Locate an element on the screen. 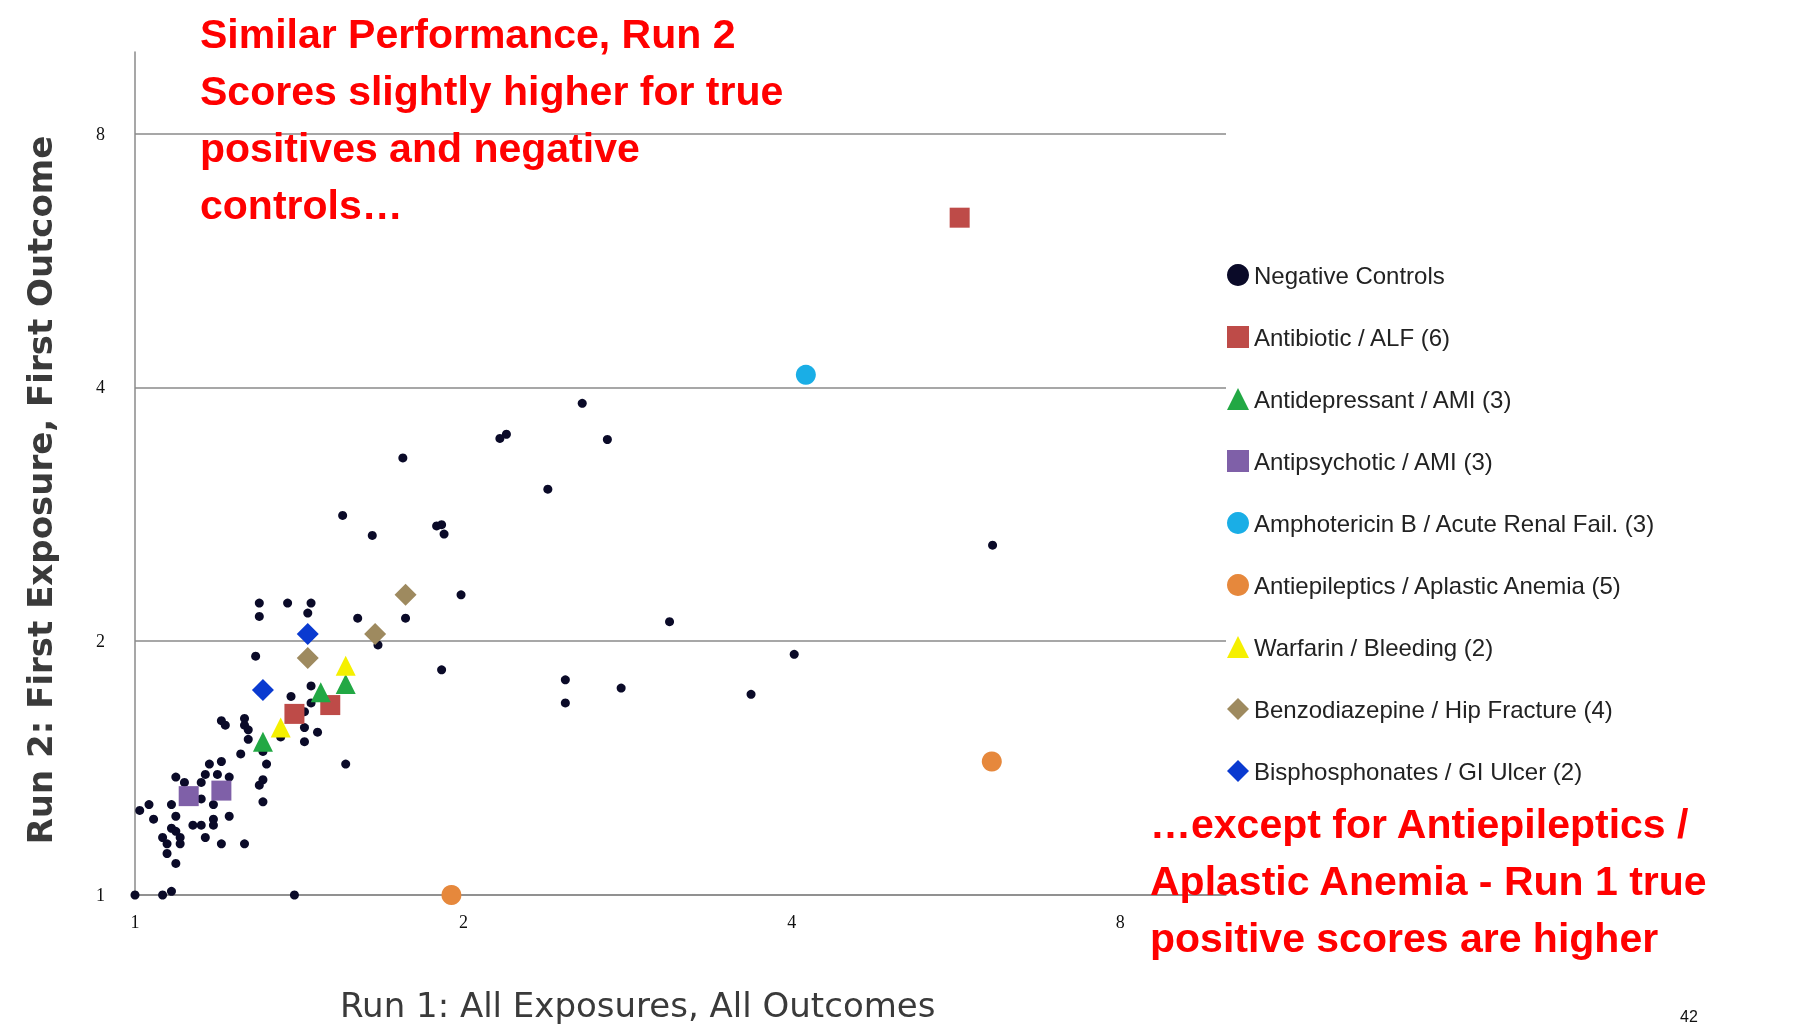 The image size is (1796, 1034). x-axis-title: Run 1: All Exposures, All Outcomes is located at coordinates (638, 1005).